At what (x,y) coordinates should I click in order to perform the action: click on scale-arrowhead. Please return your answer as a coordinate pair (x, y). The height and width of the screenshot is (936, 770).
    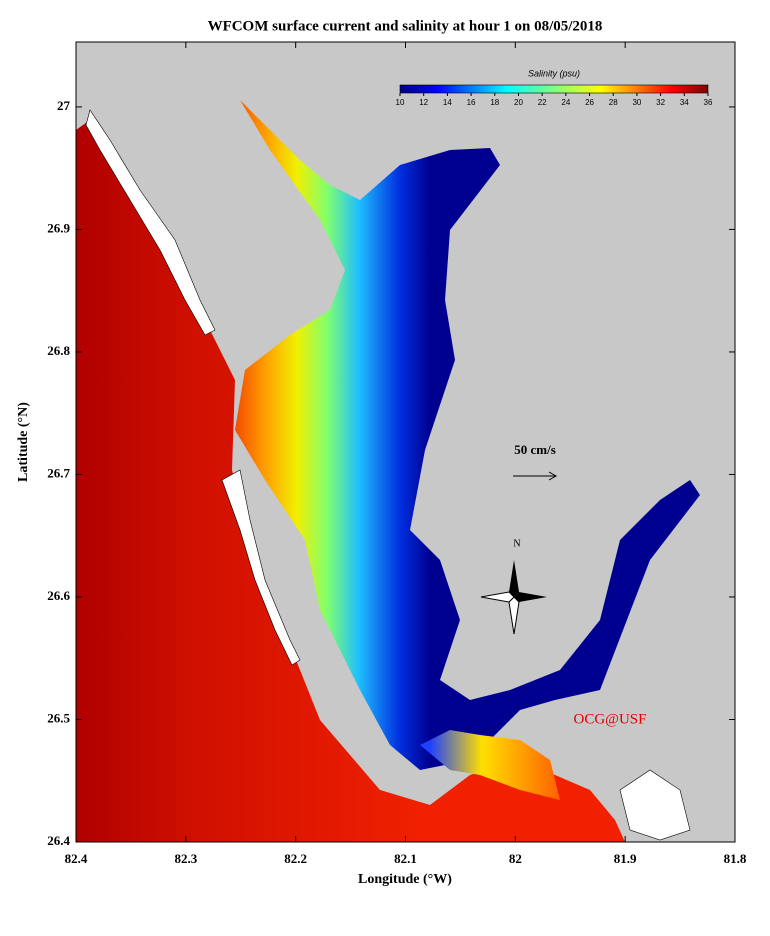
    Looking at the image, I should click on (553, 476).